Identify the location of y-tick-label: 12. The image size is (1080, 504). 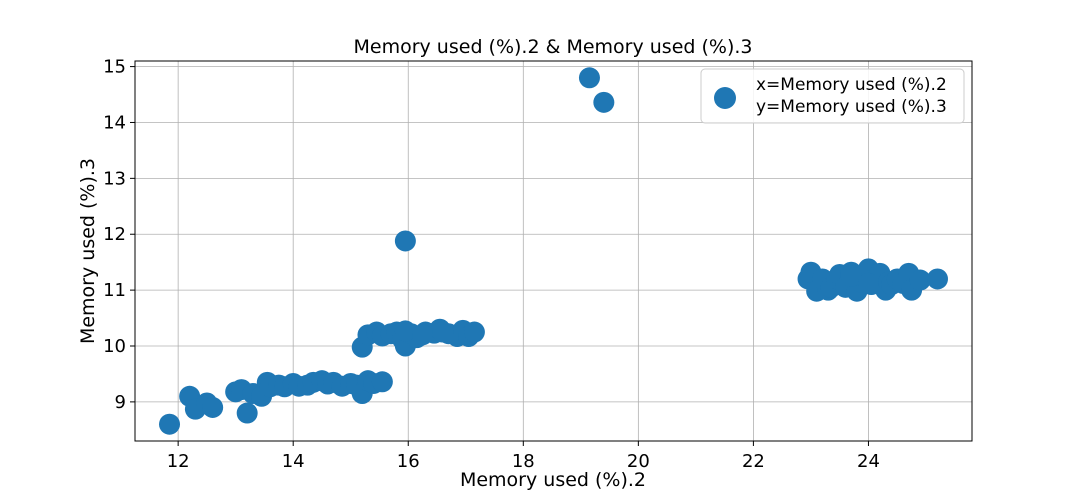
(114, 234).